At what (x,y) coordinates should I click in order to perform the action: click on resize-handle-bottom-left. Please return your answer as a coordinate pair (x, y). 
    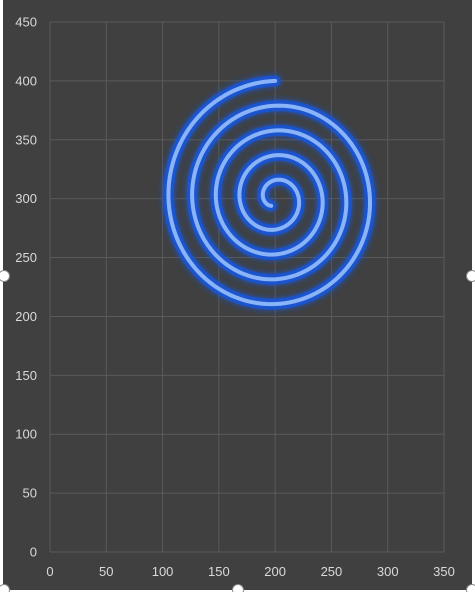
    Looking at the image, I should click on (5, 588).